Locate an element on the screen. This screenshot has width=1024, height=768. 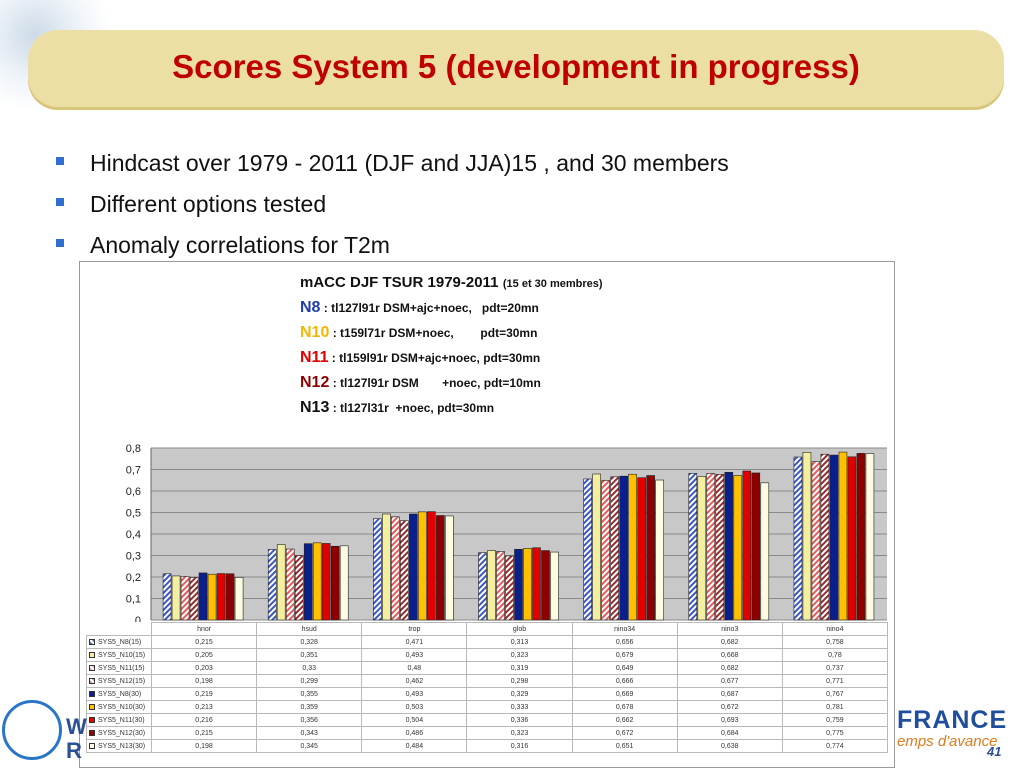
caption-desc: t159l71r DSM+noec, pdt=30mn is located at coordinates (439, 333).